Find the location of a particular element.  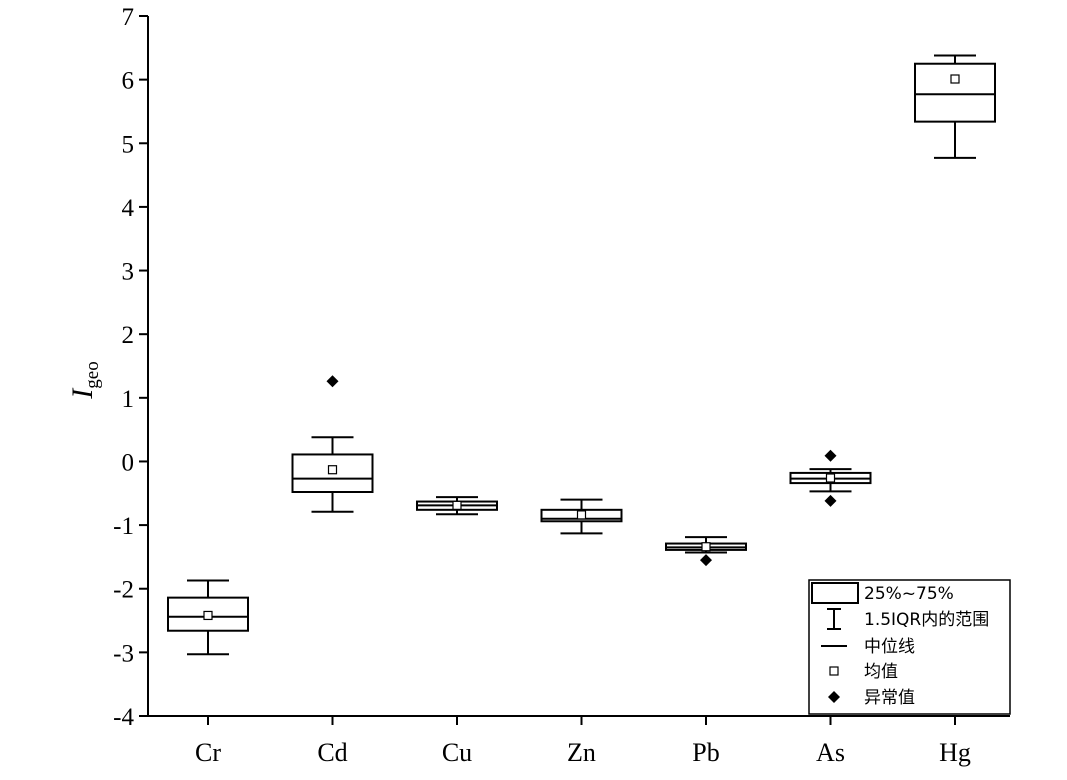

legend-item-outlier: 异常值 is located at coordinates (871, 698).